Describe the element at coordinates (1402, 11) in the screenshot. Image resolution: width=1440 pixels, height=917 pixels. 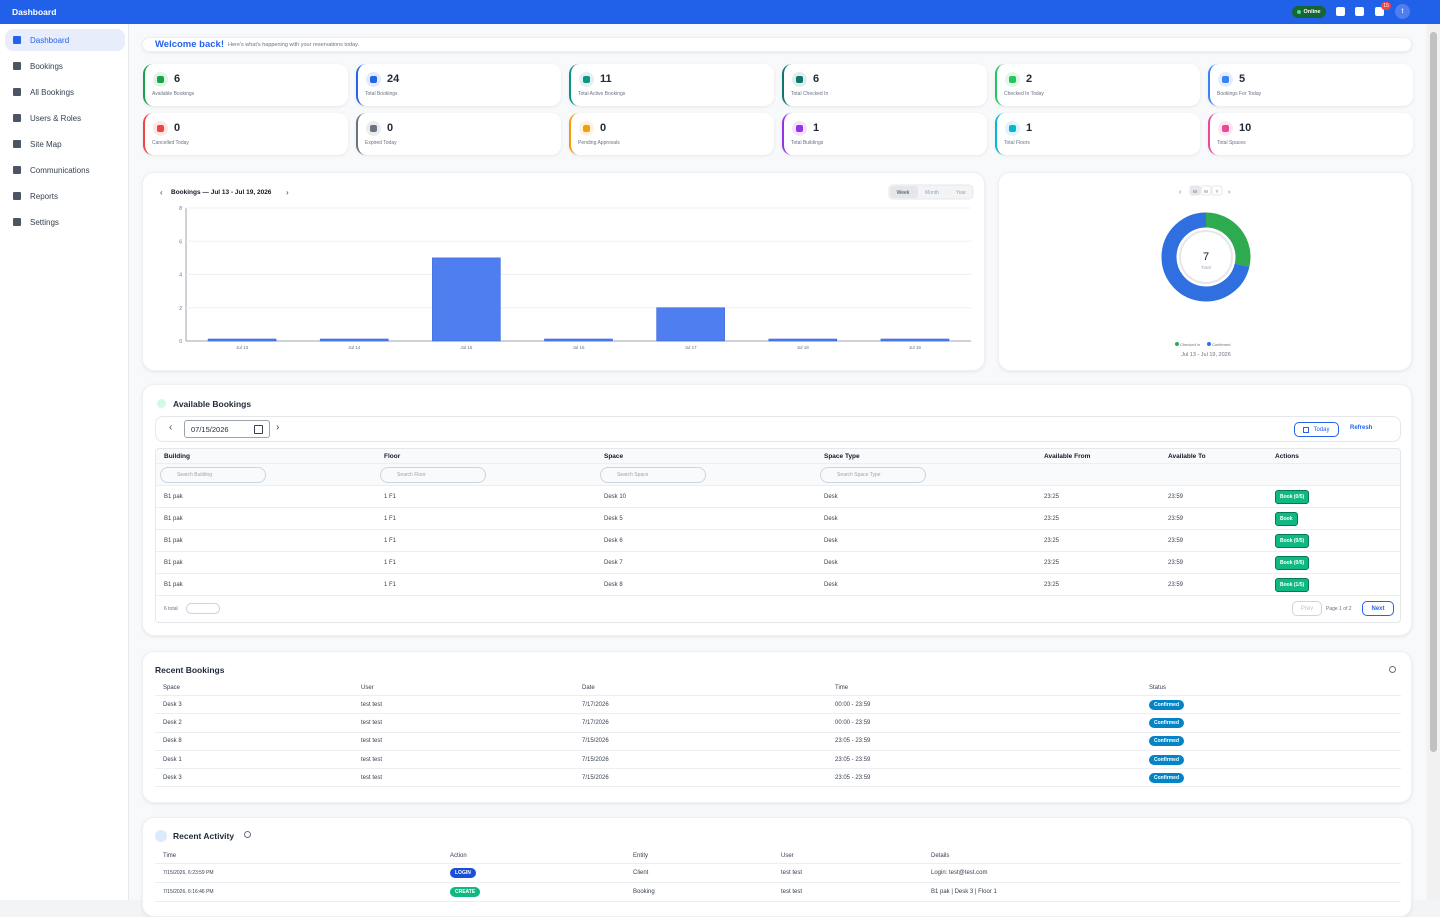
I see `avatar: t` at that location.